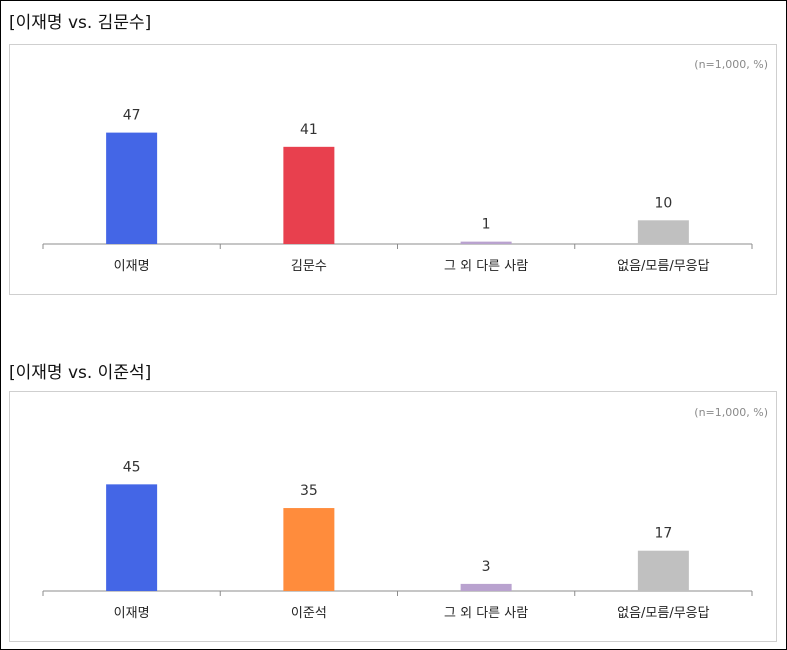 The width and height of the screenshot is (787, 650). Describe the element at coordinates (663, 534) in the screenshot. I see `data-label: 17` at that location.